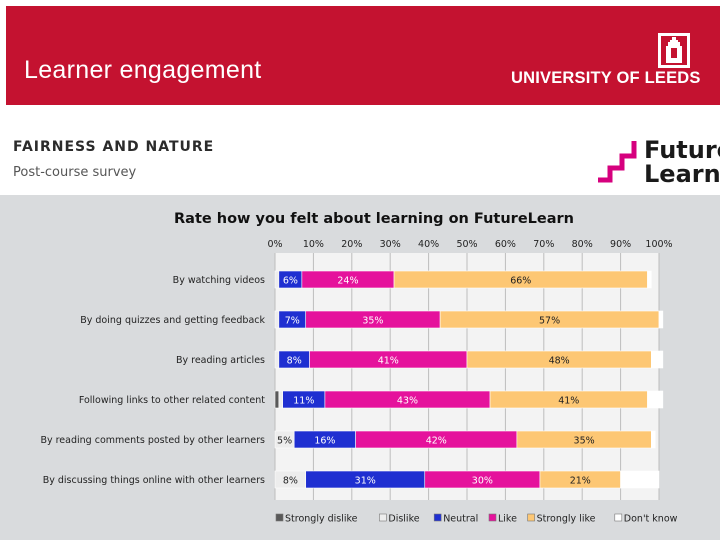  What do you see at coordinates (284, 441) in the screenshot?
I see `data-label: 5%` at bounding box center [284, 441].